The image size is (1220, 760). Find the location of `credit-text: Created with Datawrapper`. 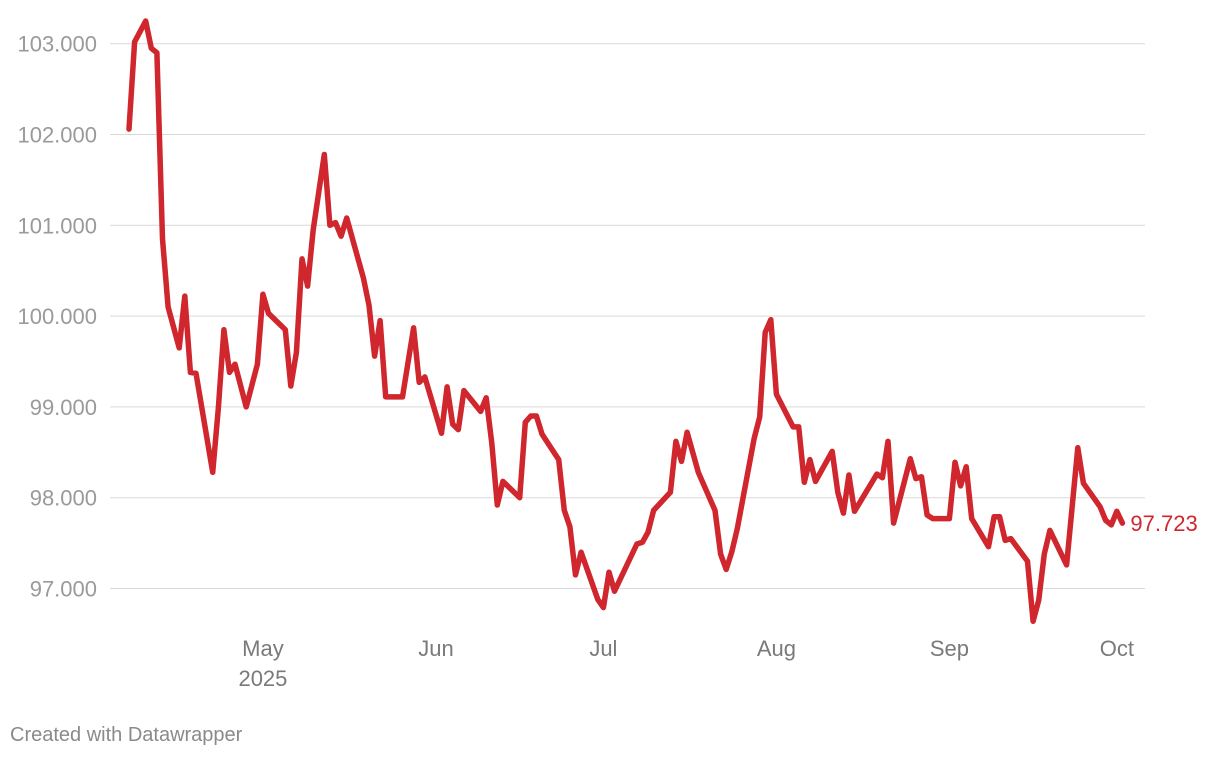

credit-text: Created with Datawrapper is located at coordinates (126, 735).